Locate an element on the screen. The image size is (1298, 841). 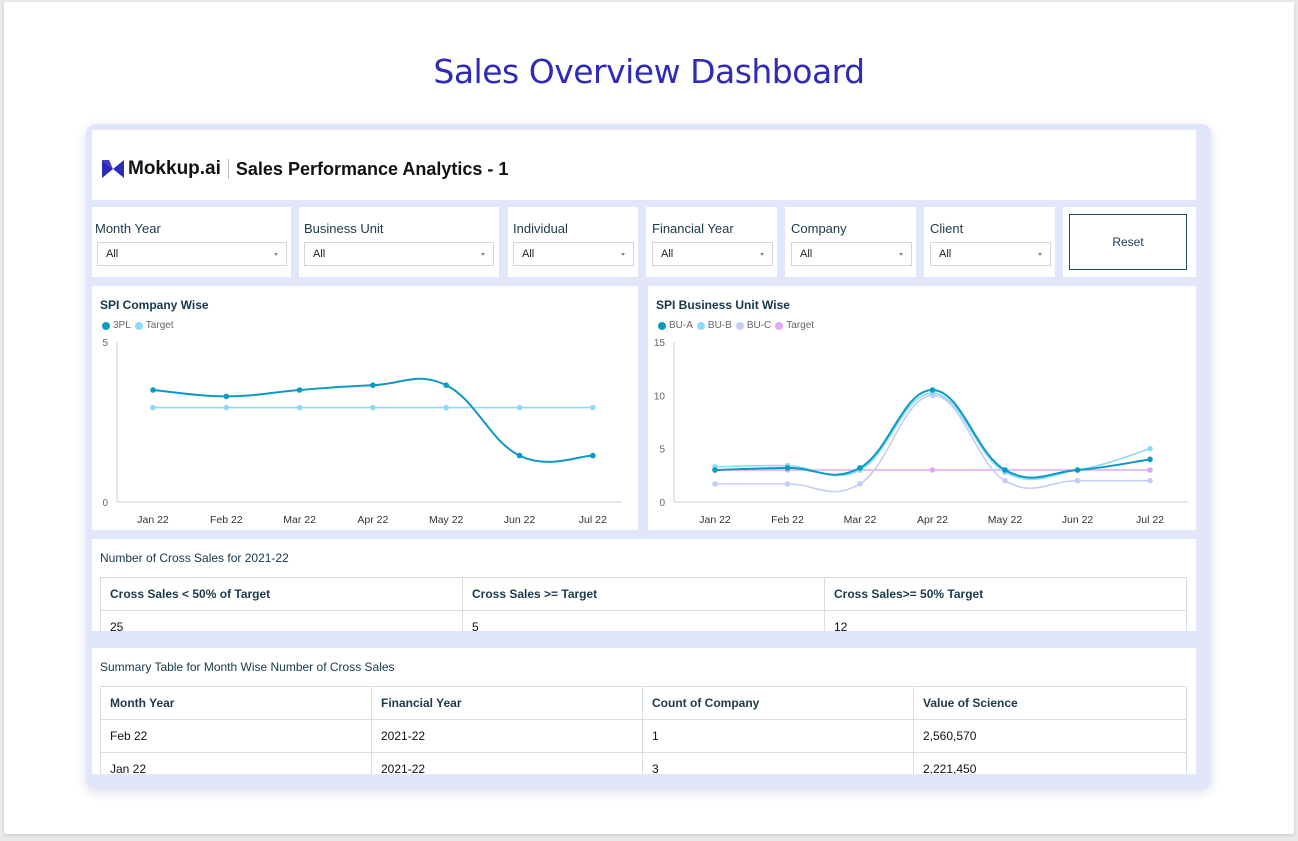
chart-legend: 3PL Target is located at coordinates (140, 325).